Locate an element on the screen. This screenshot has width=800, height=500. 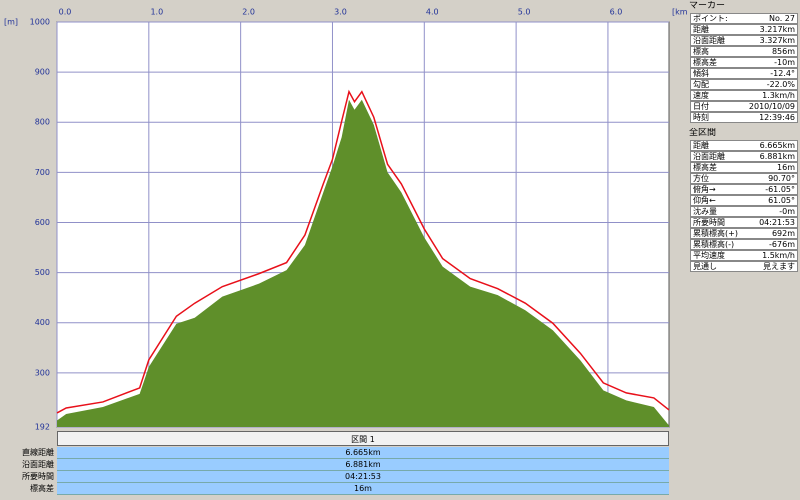
row-value: 90.70° is located at coordinates (781, 178).